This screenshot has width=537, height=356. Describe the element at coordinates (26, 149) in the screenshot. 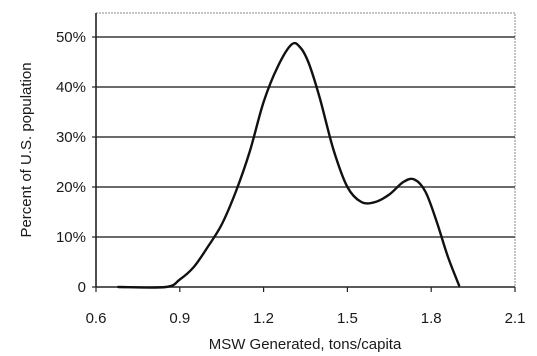

I see `y-axis-title: Percent of U.S. population` at that location.